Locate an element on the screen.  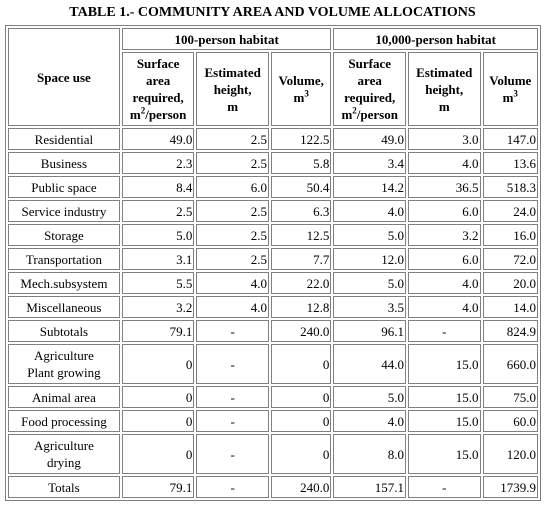
row-label: Residential is located at coordinates (64, 139).